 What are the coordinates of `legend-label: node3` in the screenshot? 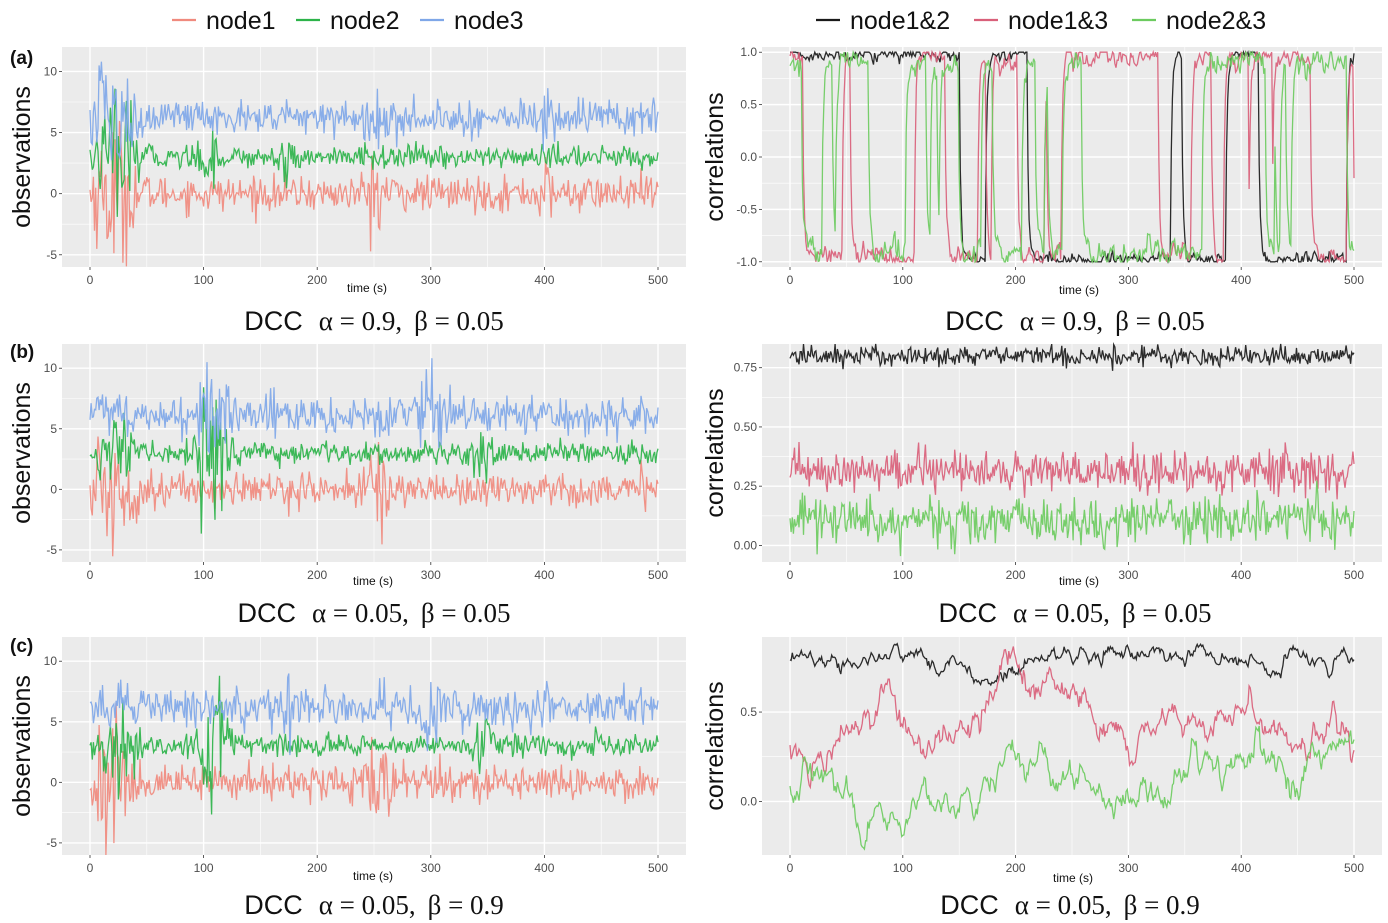 It's located at (489, 21).